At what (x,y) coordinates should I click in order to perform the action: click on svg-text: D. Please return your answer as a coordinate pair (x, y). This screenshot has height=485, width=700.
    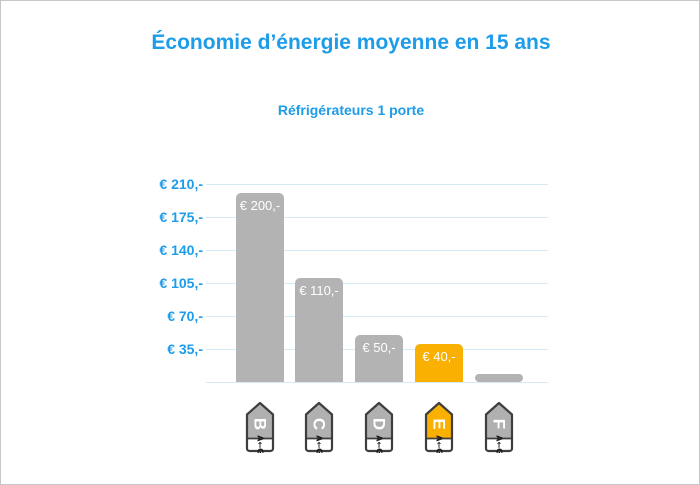
    Looking at the image, I should click on (379, 424).